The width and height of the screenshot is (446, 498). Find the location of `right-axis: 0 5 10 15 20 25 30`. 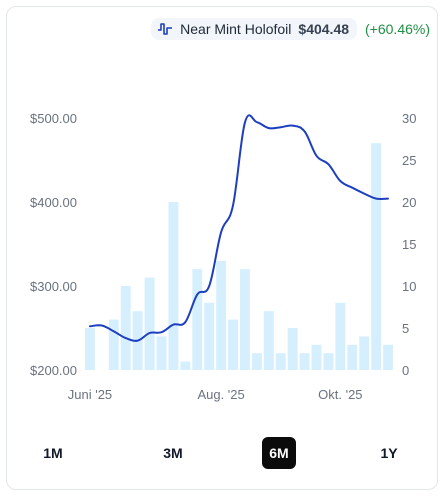

right-axis: 0 5 10 15 20 25 30 is located at coordinates (409, 244).